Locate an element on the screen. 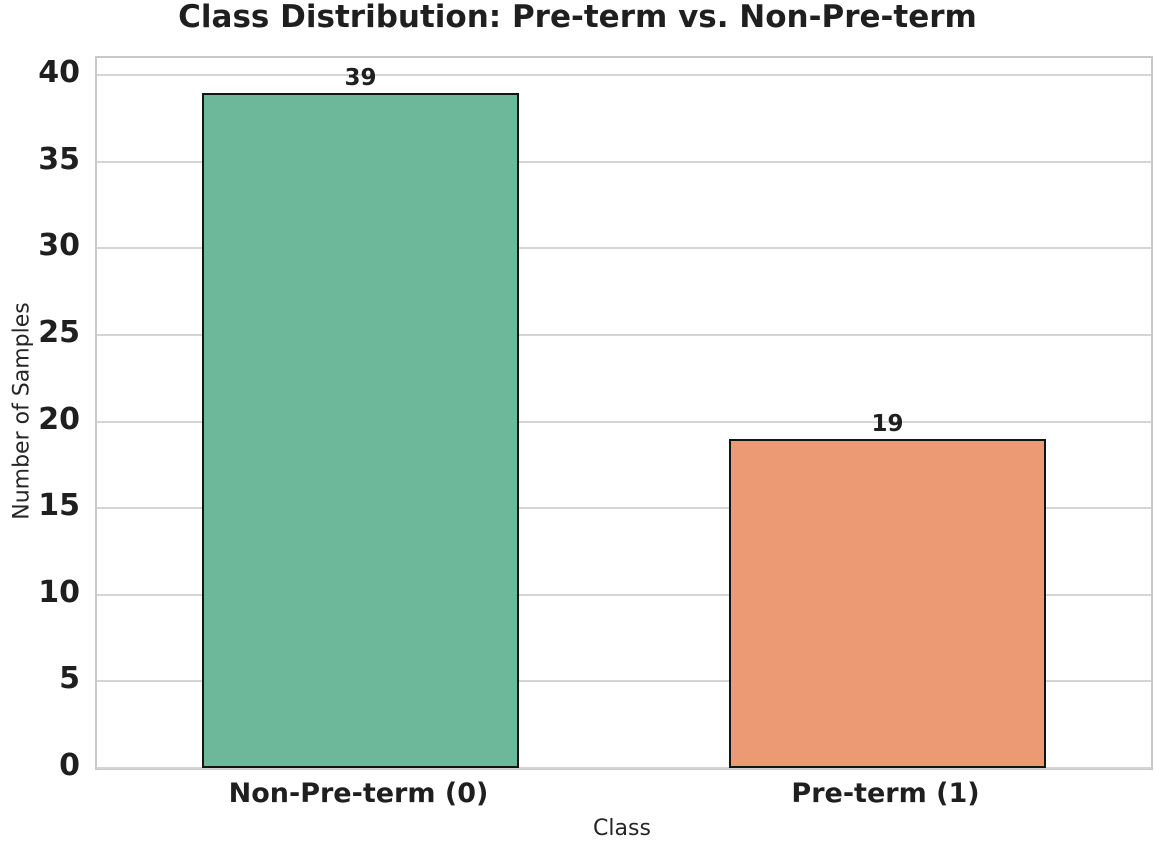 Image resolution: width=1155 pixels, height=845 pixels. bar-value-label-0: 39 is located at coordinates (360, 77).